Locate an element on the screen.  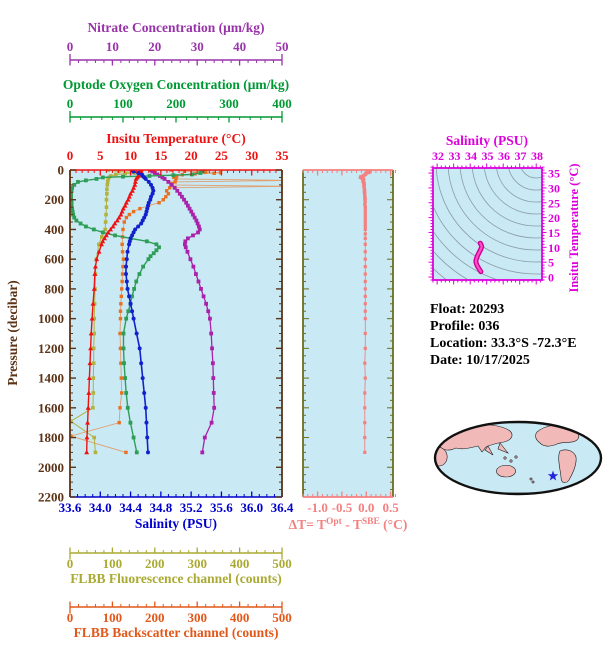
fluorescence-axis-title: FLBB Fluorescence channel (counts) is located at coordinates (176, 578).